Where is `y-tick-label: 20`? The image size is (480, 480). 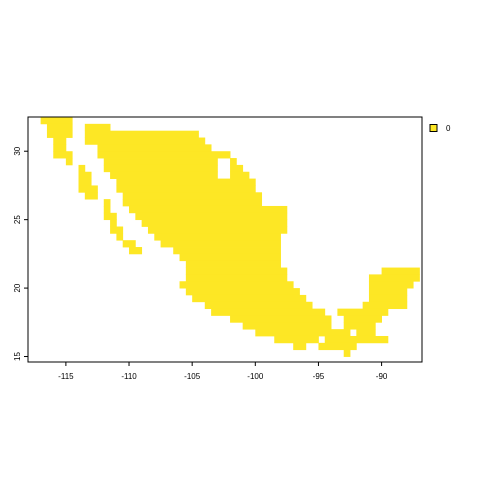
y-tick-label: 20 is located at coordinates (17, 287).